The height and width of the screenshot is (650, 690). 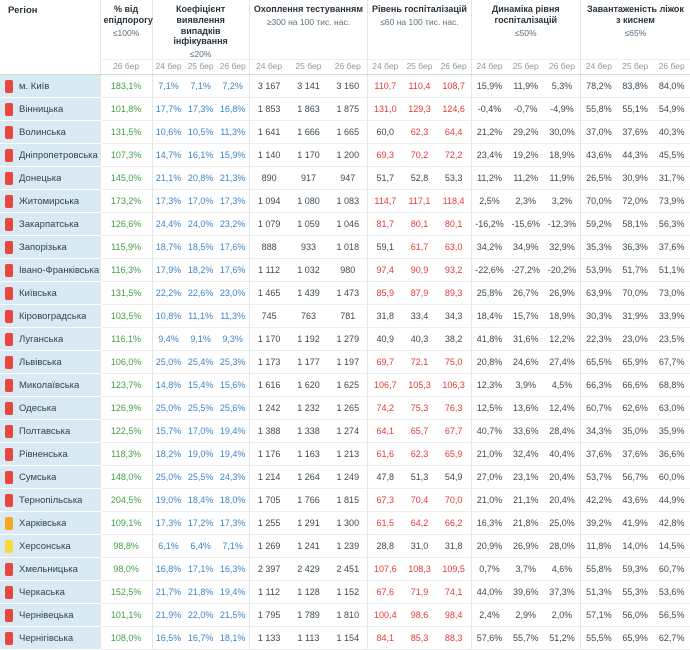 What do you see at coordinates (308, 546) in the screenshot?
I see `testing-value: 1 241` at bounding box center [308, 546].